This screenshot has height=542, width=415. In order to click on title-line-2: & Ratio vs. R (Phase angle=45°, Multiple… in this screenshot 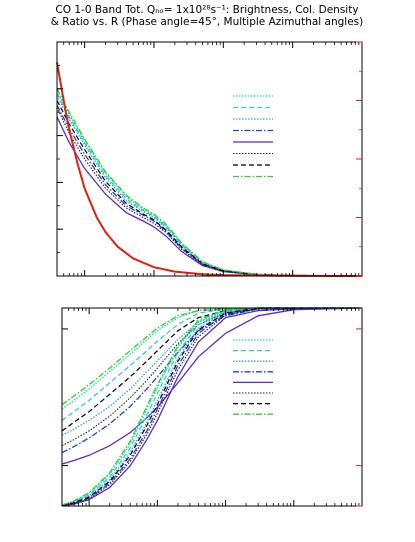, I will do `click(207, 22)`.